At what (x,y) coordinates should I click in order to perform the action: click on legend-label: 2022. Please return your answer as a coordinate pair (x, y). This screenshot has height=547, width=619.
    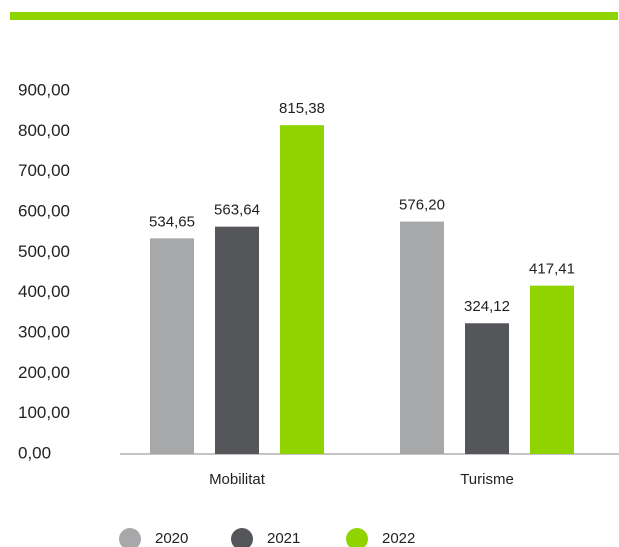
    Looking at the image, I should click on (398, 538).